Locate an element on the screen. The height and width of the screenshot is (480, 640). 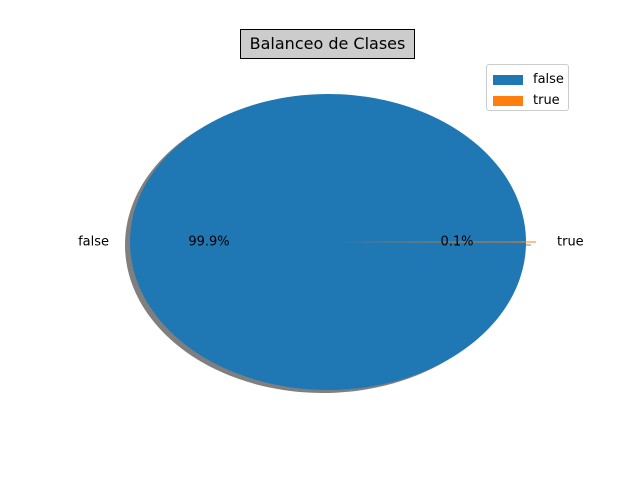
legend-label-true: true is located at coordinates (546, 100).